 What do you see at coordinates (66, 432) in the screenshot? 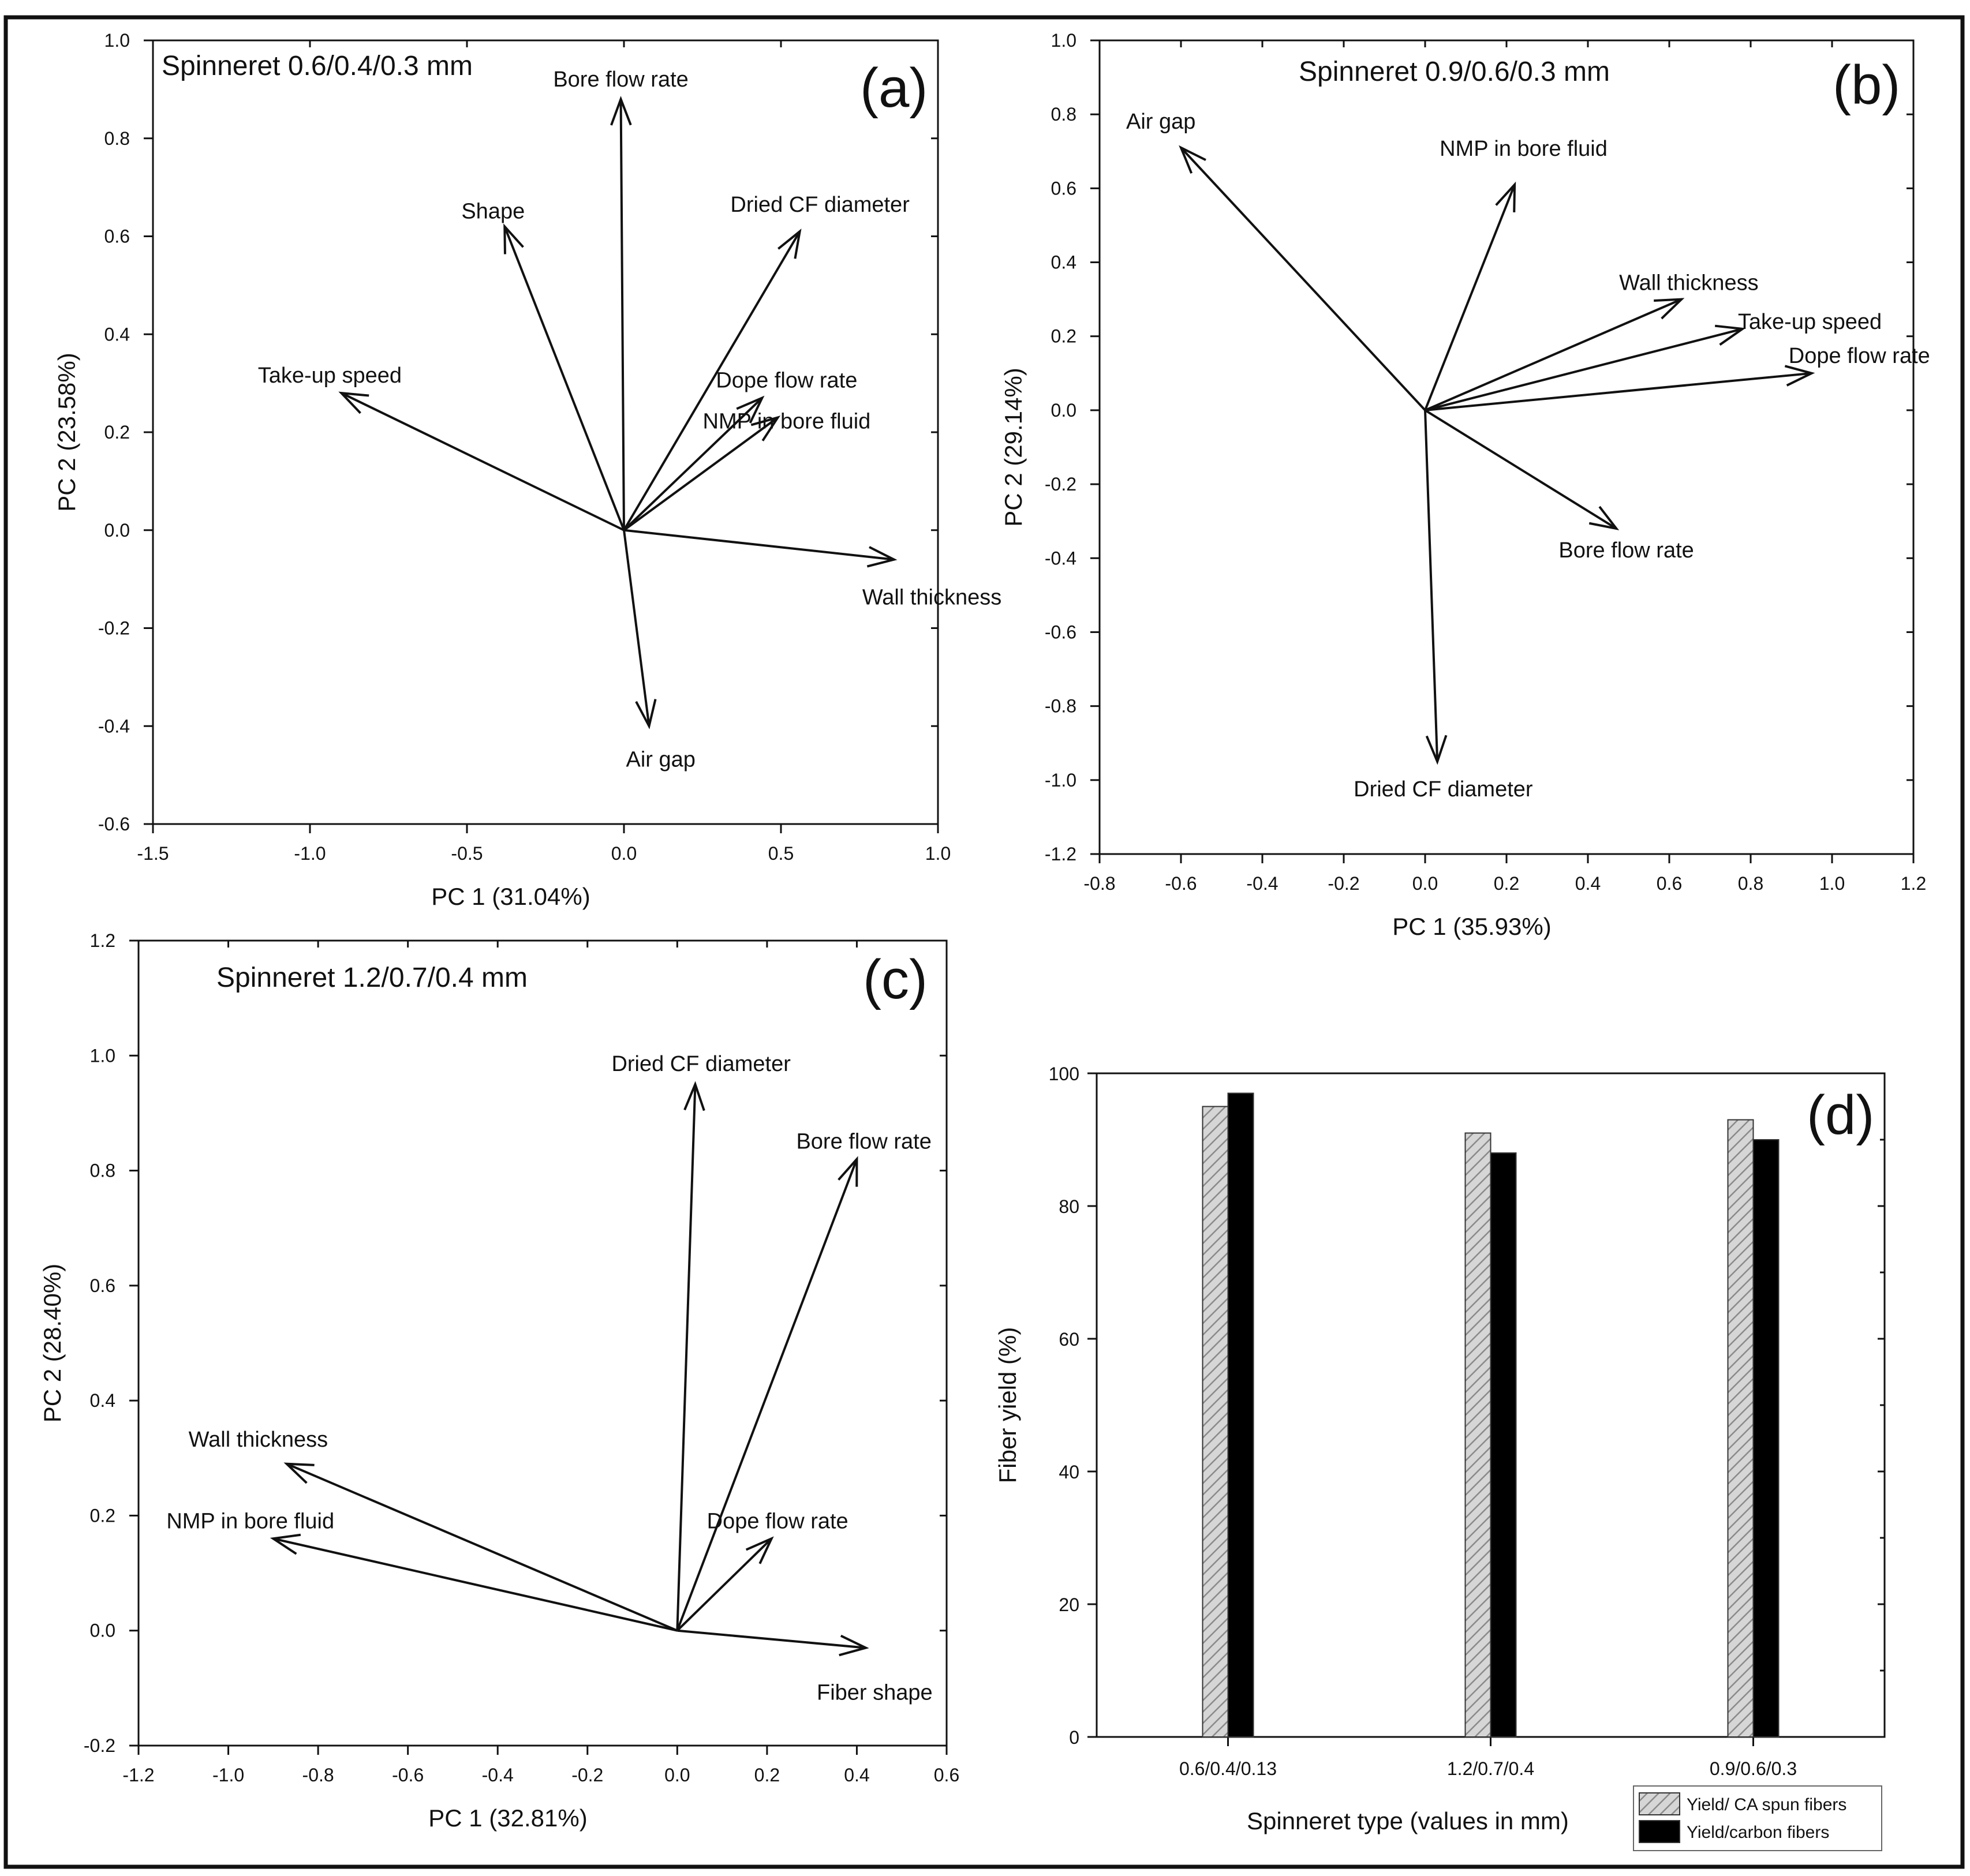
I see `y-axis-title: PC 2 (23.58%)` at bounding box center [66, 432].